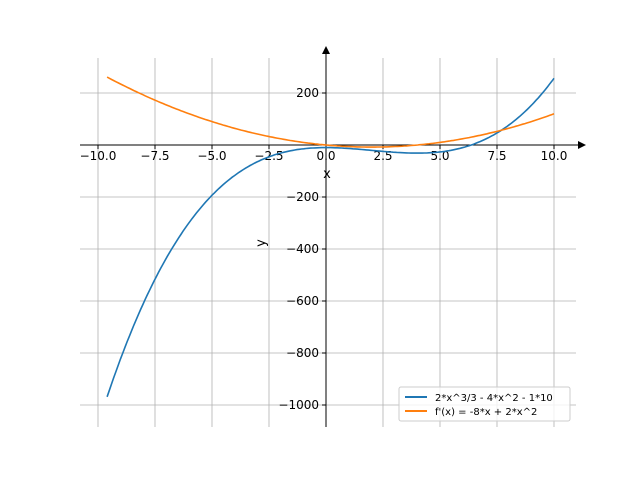 Image resolution: width=640 pixels, height=485 pixels. Describe the element at coordinates (326, 50) in the screenshot. I see `y-axis-arrow-icon` at that location.